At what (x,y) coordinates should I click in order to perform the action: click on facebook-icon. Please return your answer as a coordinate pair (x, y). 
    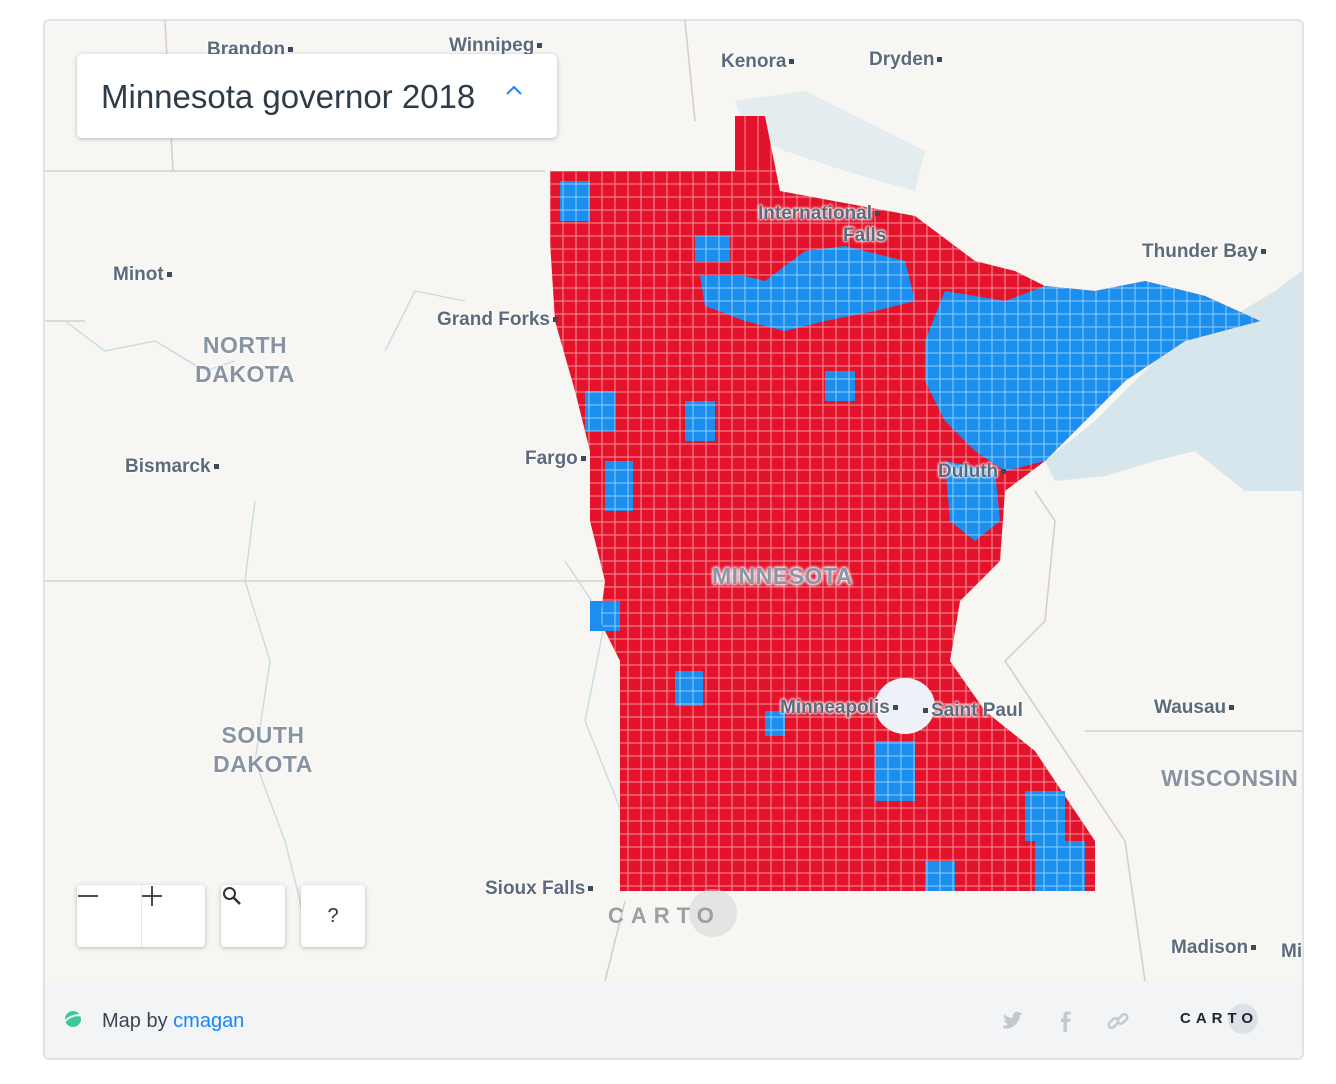
    Looking at the image, I should click on (1066, 1021).